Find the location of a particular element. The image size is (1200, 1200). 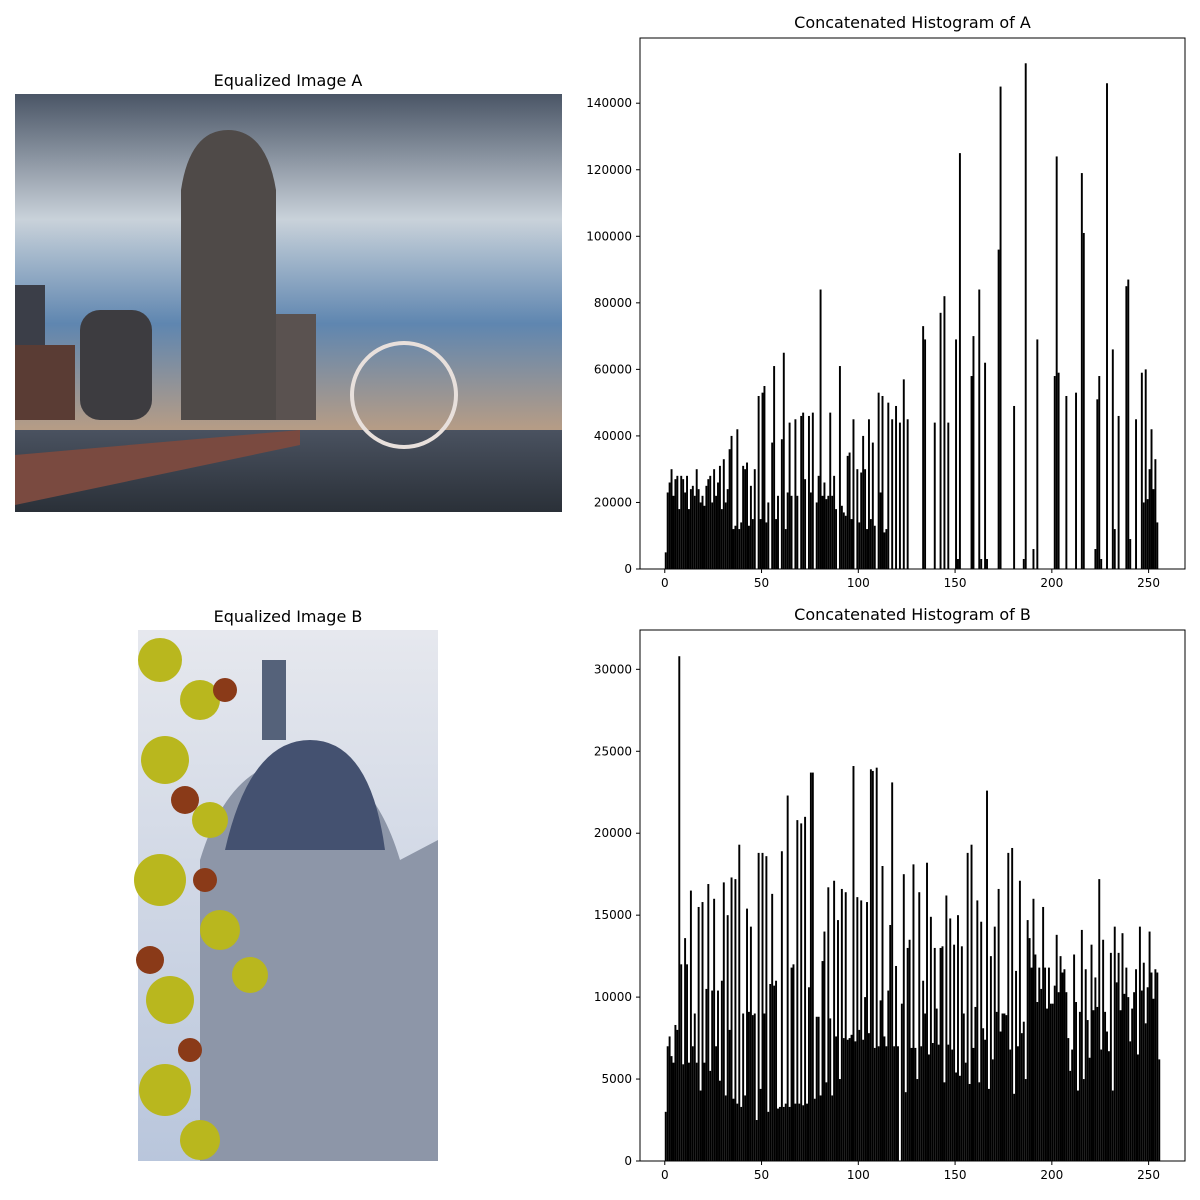

y-tick-label: 80000 is located at coordinates (613, 303).